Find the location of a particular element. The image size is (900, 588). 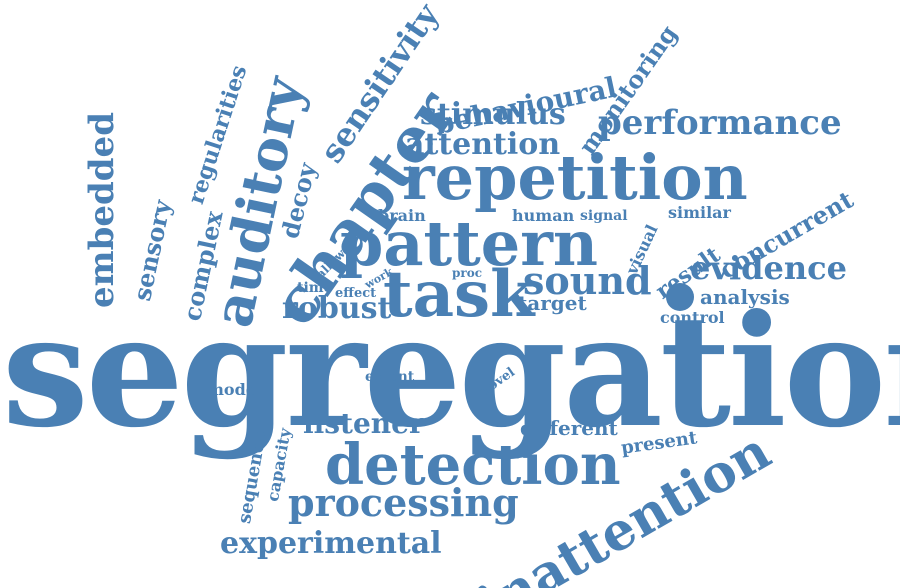

word-effect: effect is located at coordinates (356, 293).